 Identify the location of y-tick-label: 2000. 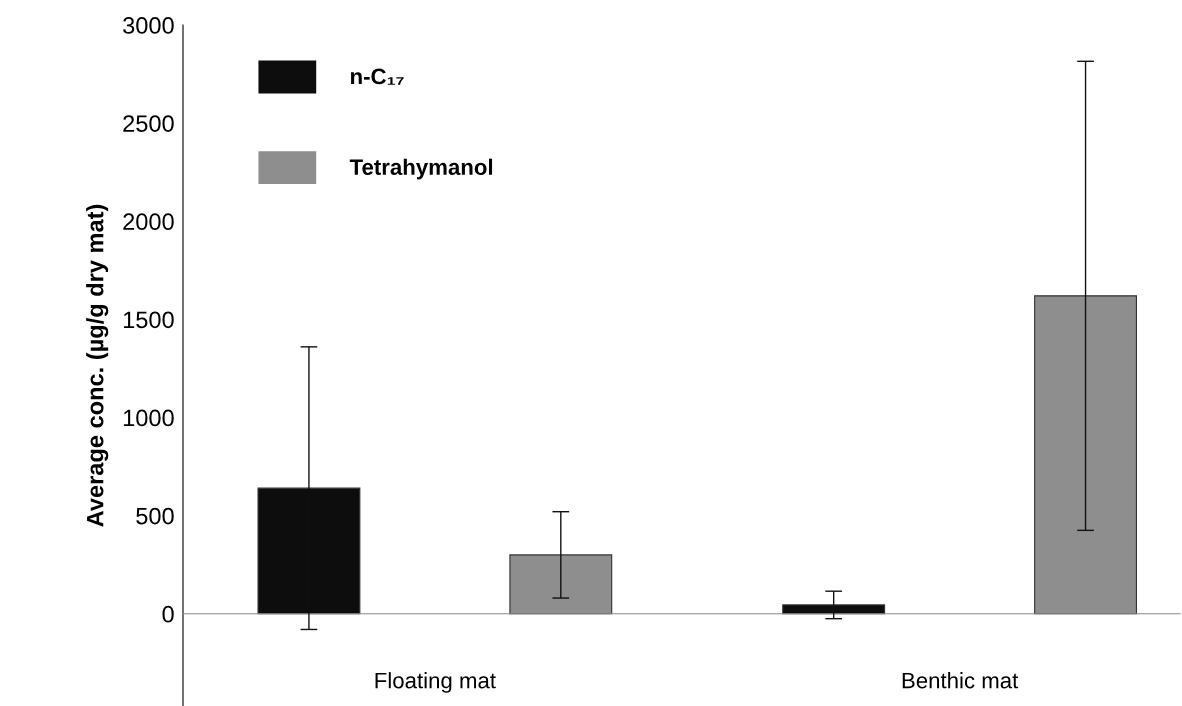
(148, 222).